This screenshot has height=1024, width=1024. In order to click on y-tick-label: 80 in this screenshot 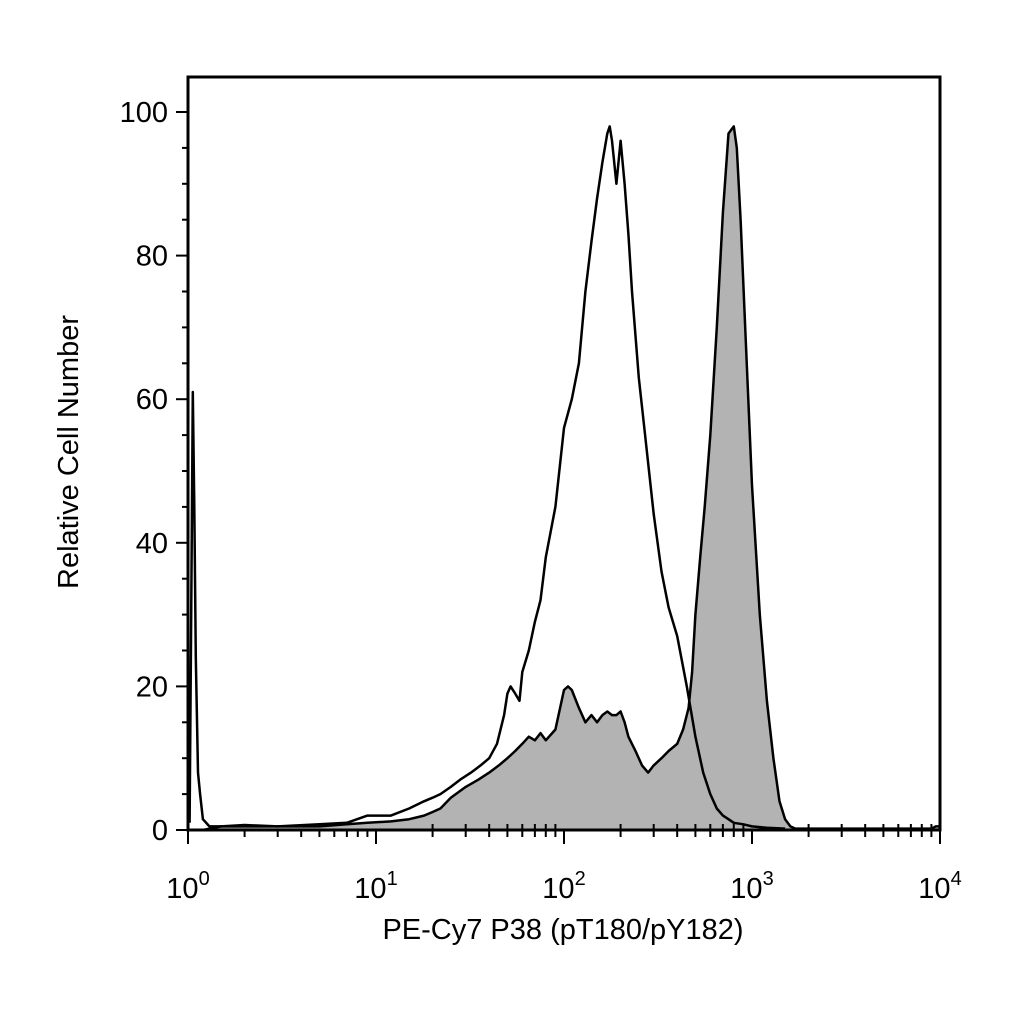, I will do `click(152, 257)`.